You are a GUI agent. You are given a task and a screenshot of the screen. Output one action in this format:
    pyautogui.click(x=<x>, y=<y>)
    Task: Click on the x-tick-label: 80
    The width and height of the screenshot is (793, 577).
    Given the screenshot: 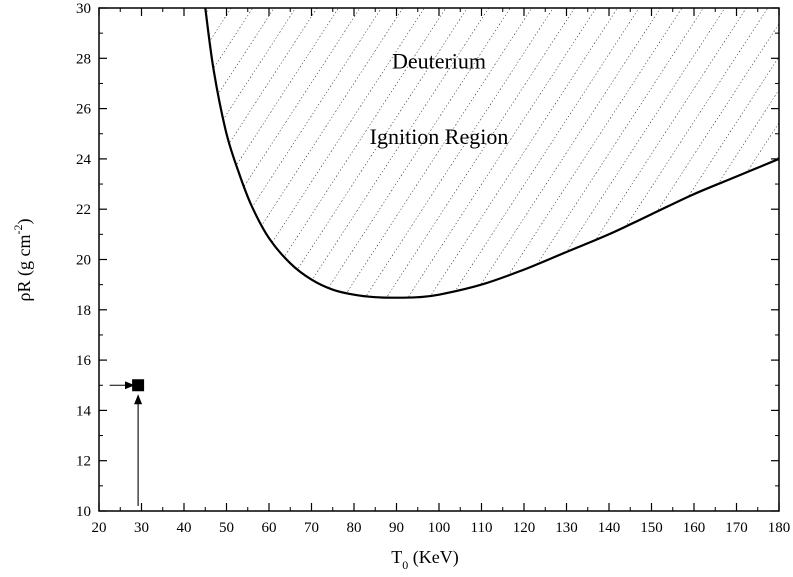 What is the action you would take?
    pyautogui.click(x=354, y=528)
    